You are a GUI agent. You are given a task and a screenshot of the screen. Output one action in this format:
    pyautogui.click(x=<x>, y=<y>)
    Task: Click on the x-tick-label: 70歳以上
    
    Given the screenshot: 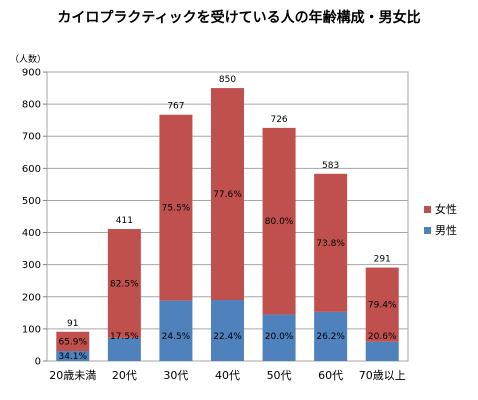 What is the action you would take?
    pyautogui.click(x=382, y=375)
    